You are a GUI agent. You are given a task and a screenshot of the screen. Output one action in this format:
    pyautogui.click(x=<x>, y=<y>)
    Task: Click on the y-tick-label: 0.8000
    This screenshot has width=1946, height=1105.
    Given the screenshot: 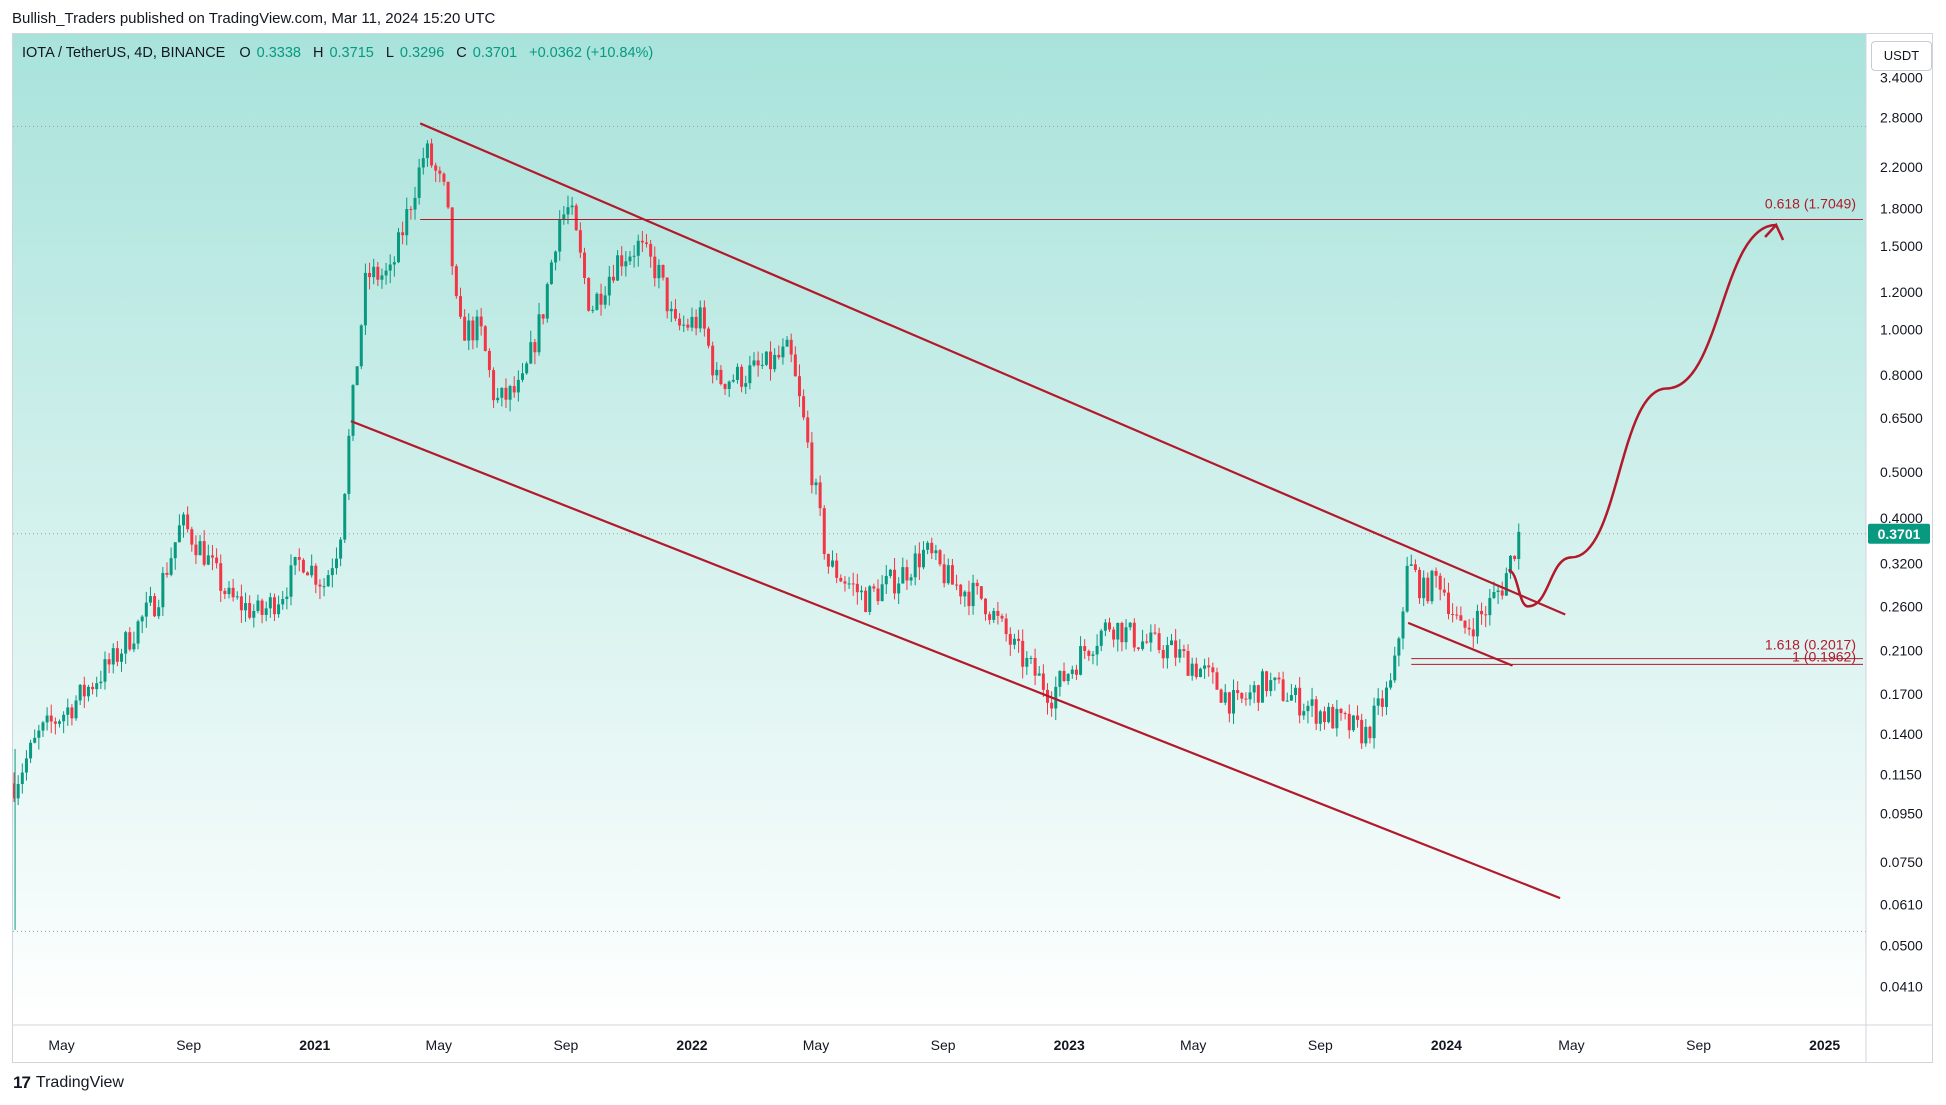 What is the action you would take?
    pyautogui.click(x=1901, y=375)
    